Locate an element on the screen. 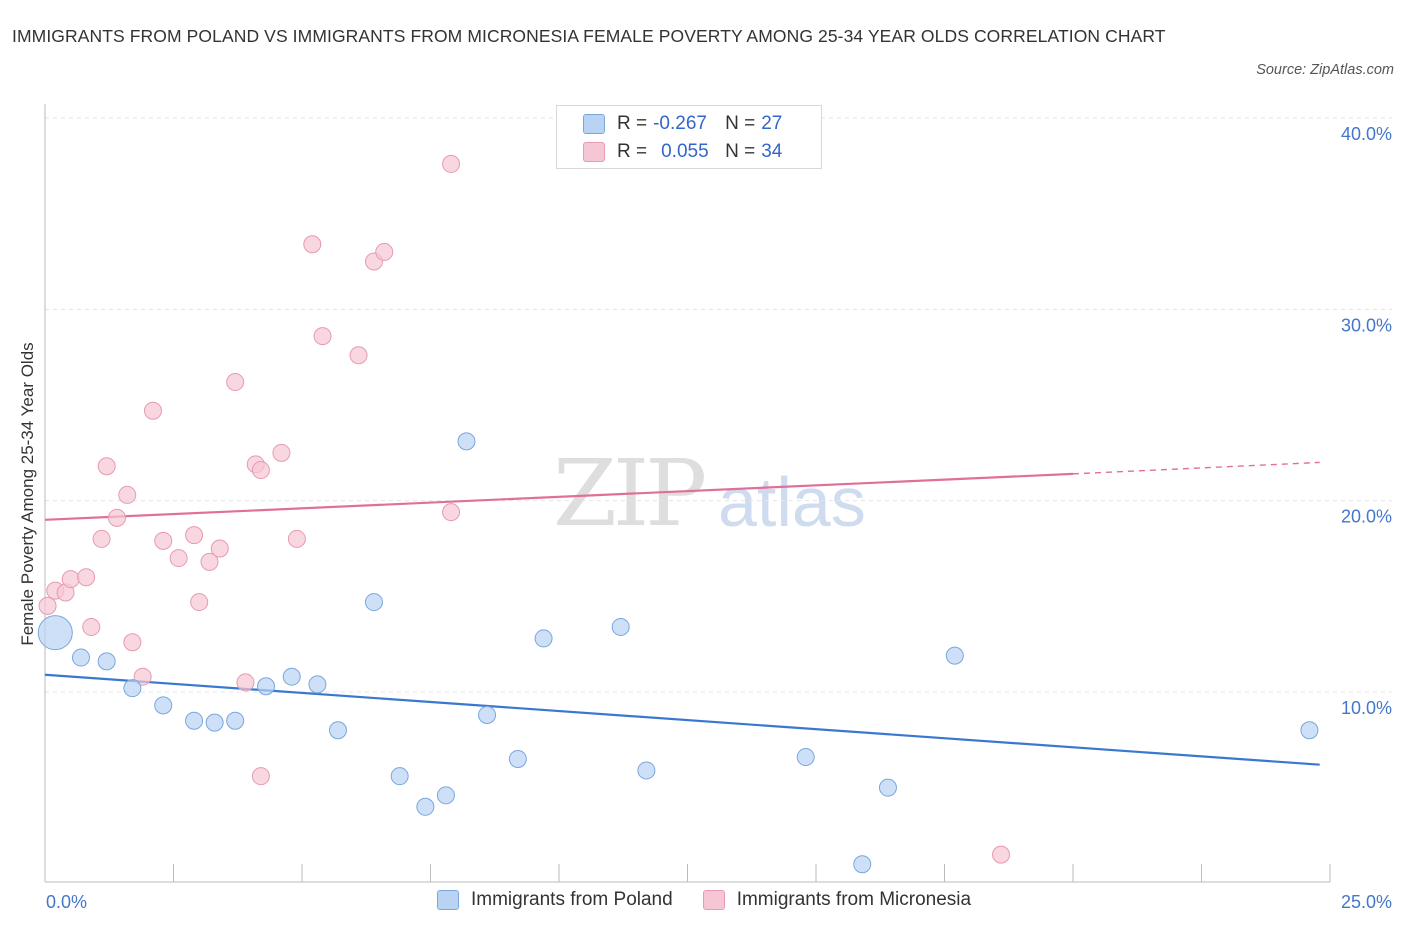  trend-extension-micronesia is located at coordinates (1196, 468).